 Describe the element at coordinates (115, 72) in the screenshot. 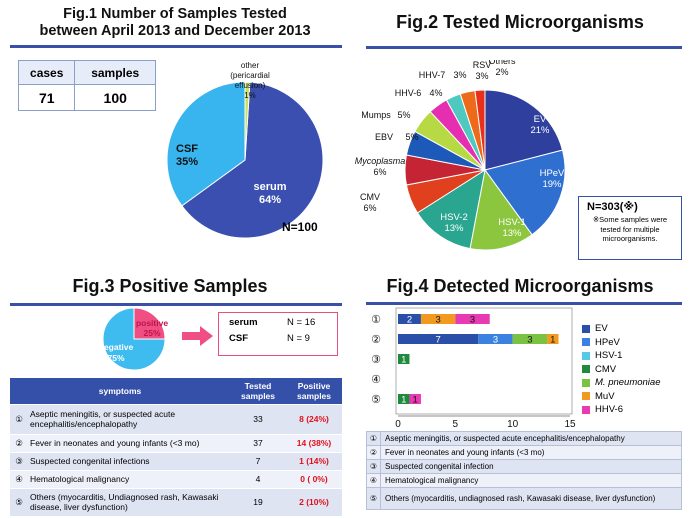

I see `fig1-header-samples: samples` at that location.